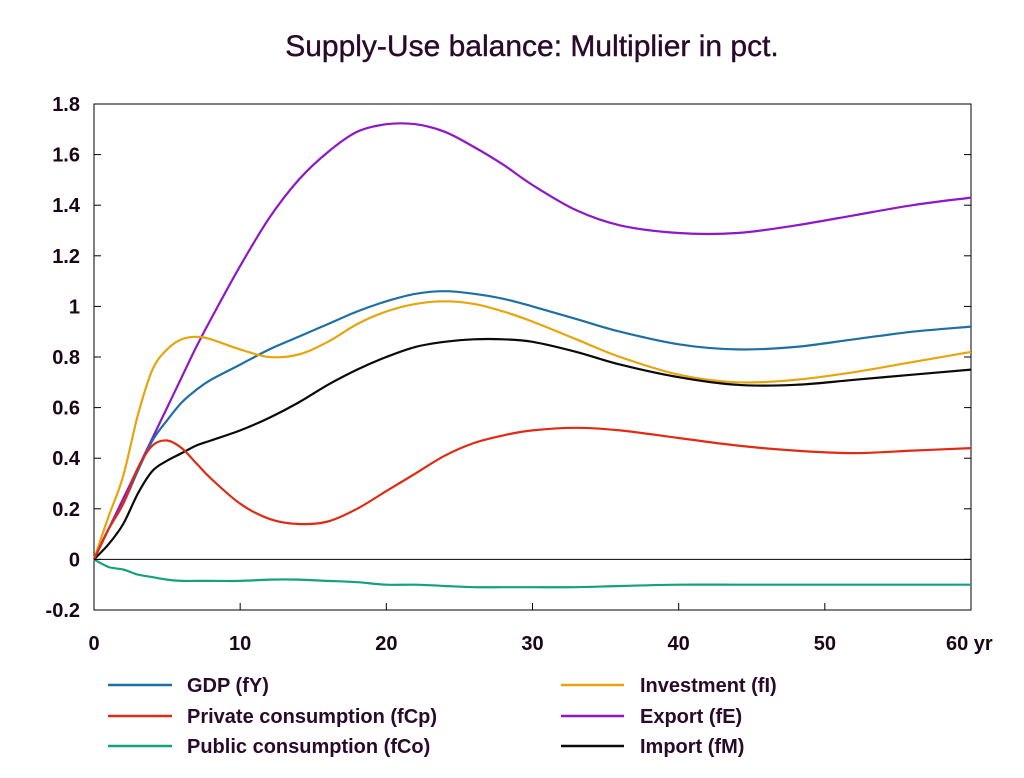 Image resolution: width=1024 pixels, height=778 pixels. What do you see at coordinates (386, 644) in the screenshot?
I see `x-tick-label: 20` at bounding box center [386, 644].